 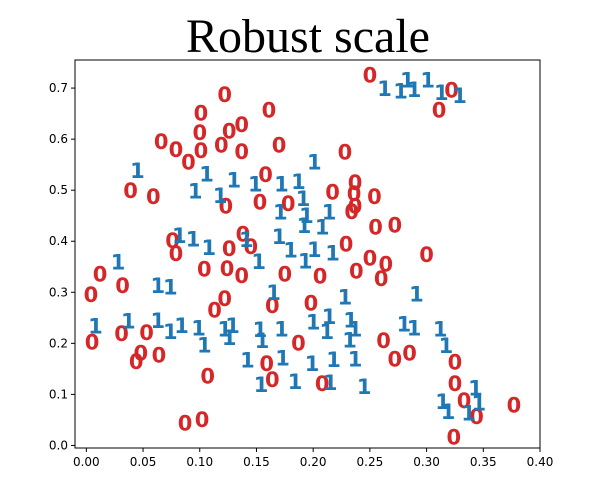 What do you see at coordinates (540, 462) in the screenshot?
I see `x-tick-label: 0.40` at bounding box center [540, 462].